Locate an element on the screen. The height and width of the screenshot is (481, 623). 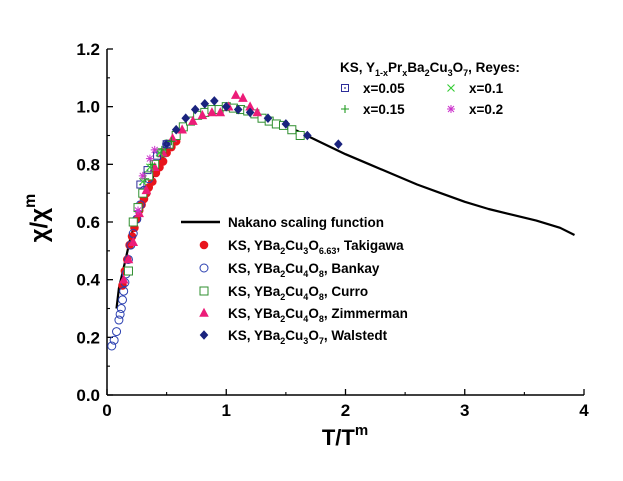
legend-takigawa-label: KS, YBa2Cu3O6.63, Takigawa is located at coordinates (316, 247).